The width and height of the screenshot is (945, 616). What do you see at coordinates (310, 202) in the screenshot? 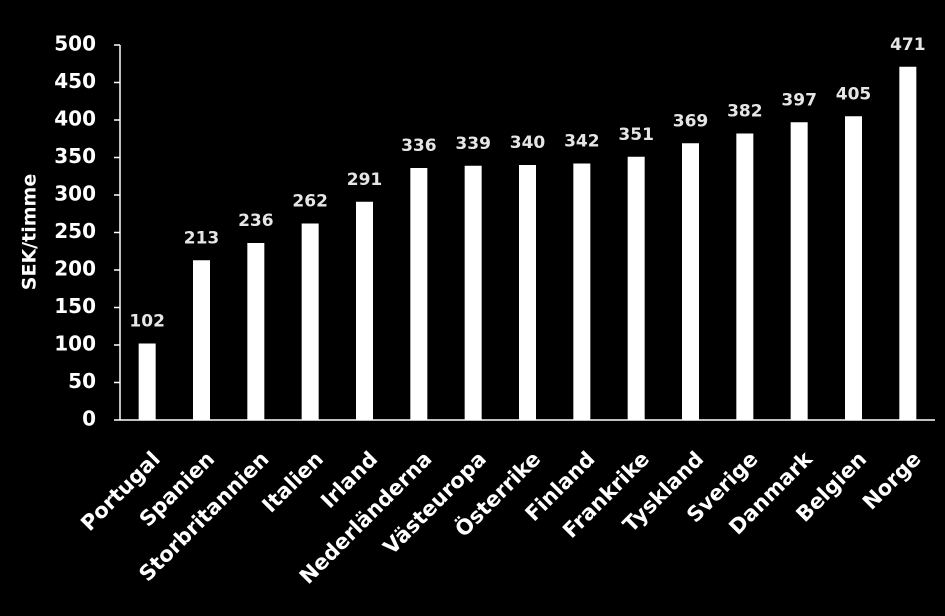
I see `value-label: 262` at bounding box center [310, 202].